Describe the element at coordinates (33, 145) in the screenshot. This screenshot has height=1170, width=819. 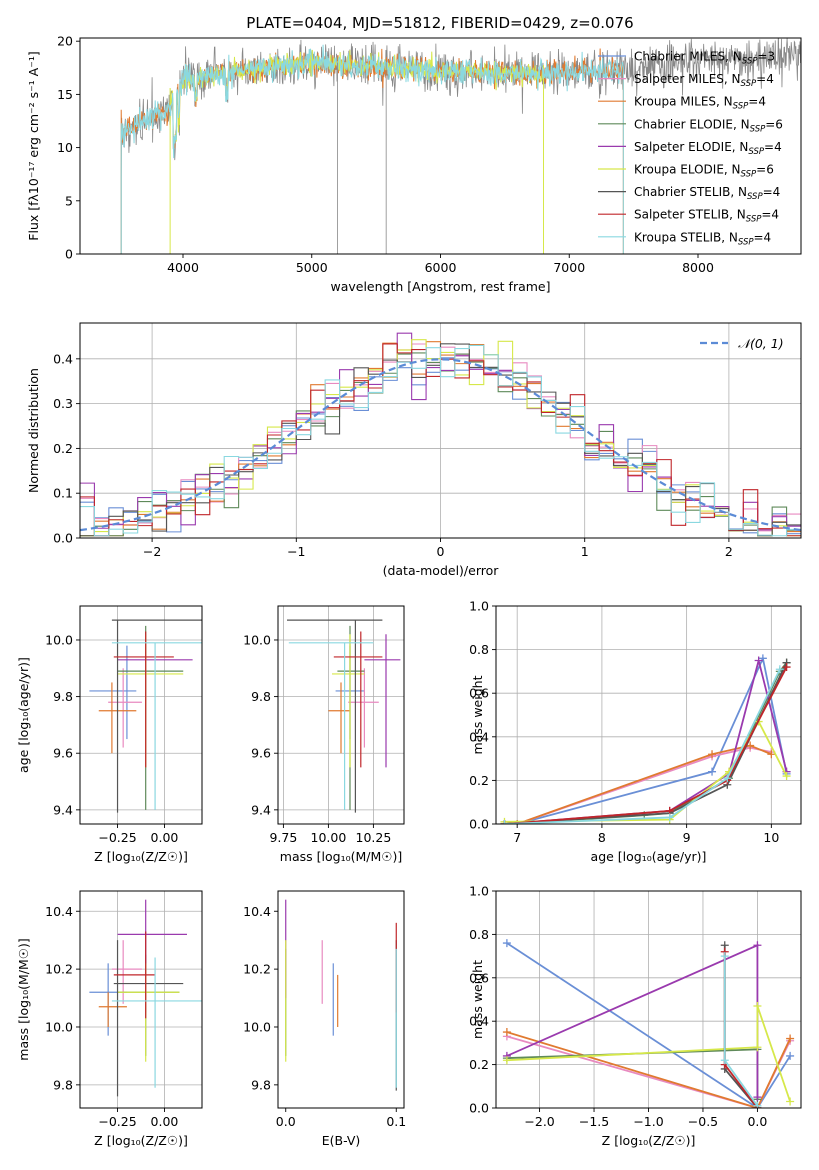
I see `y-axis-label: Flux [fλ10⁻¹⁷ erg cm⁻² s⁻¹ A⁻¹]` at that location.